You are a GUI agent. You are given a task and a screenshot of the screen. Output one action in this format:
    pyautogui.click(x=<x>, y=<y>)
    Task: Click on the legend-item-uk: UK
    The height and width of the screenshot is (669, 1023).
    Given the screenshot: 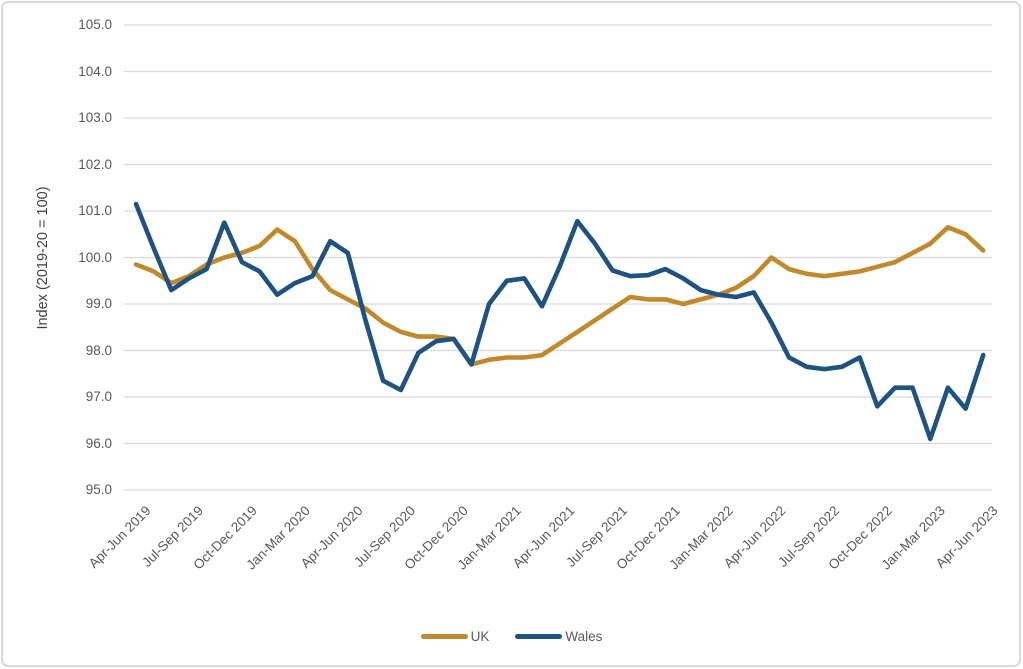 What is the action you would take?
    pyautogui.click(x=455, y=636)
    